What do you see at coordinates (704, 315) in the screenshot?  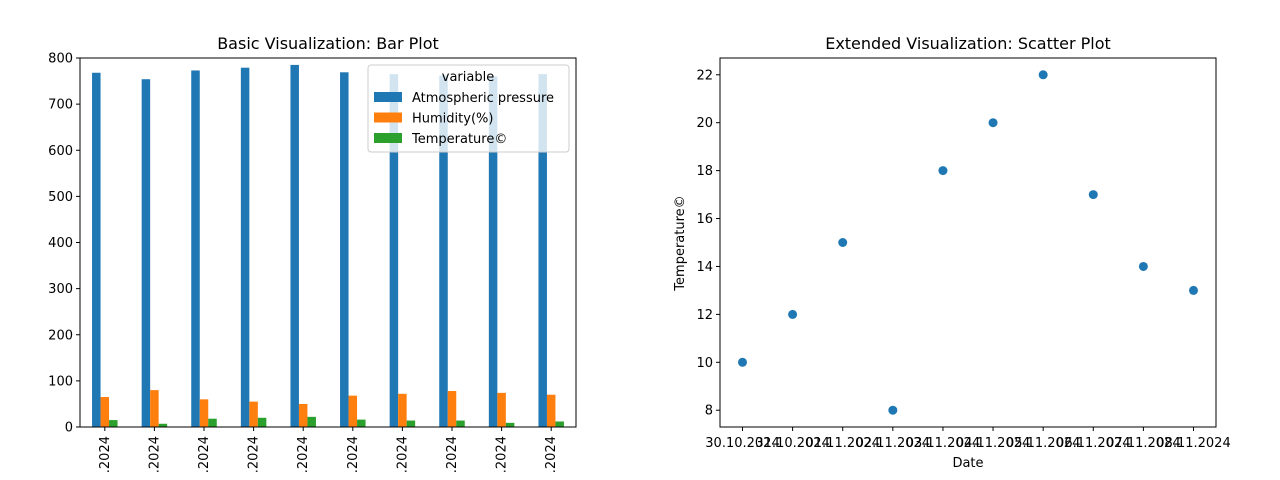 I see `scatter-y-tick-label: 12` at bounding box center [704, 315].